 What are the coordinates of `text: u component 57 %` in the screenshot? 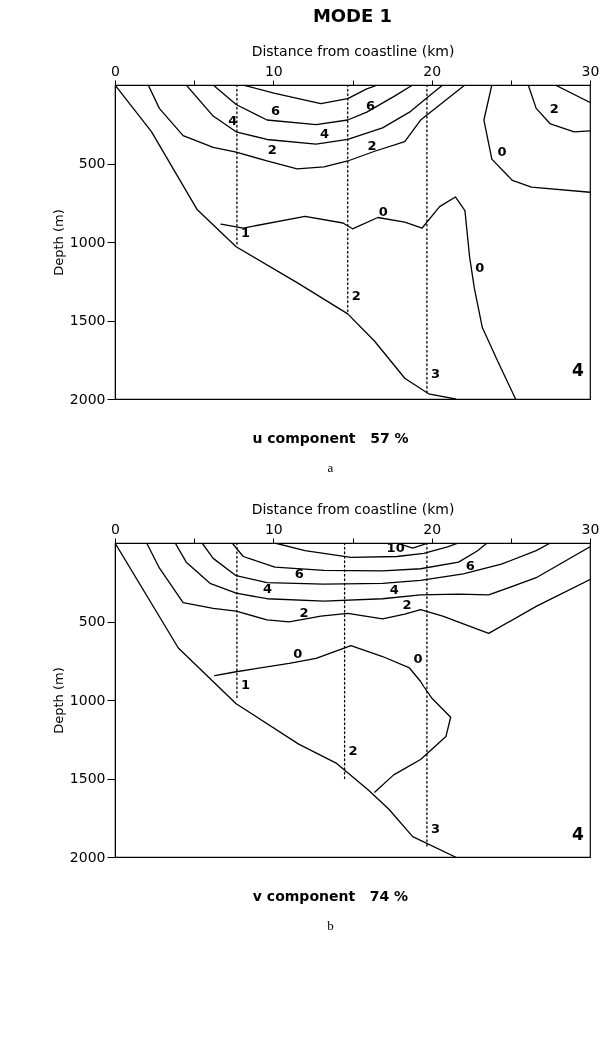 It's located at (330, 438).